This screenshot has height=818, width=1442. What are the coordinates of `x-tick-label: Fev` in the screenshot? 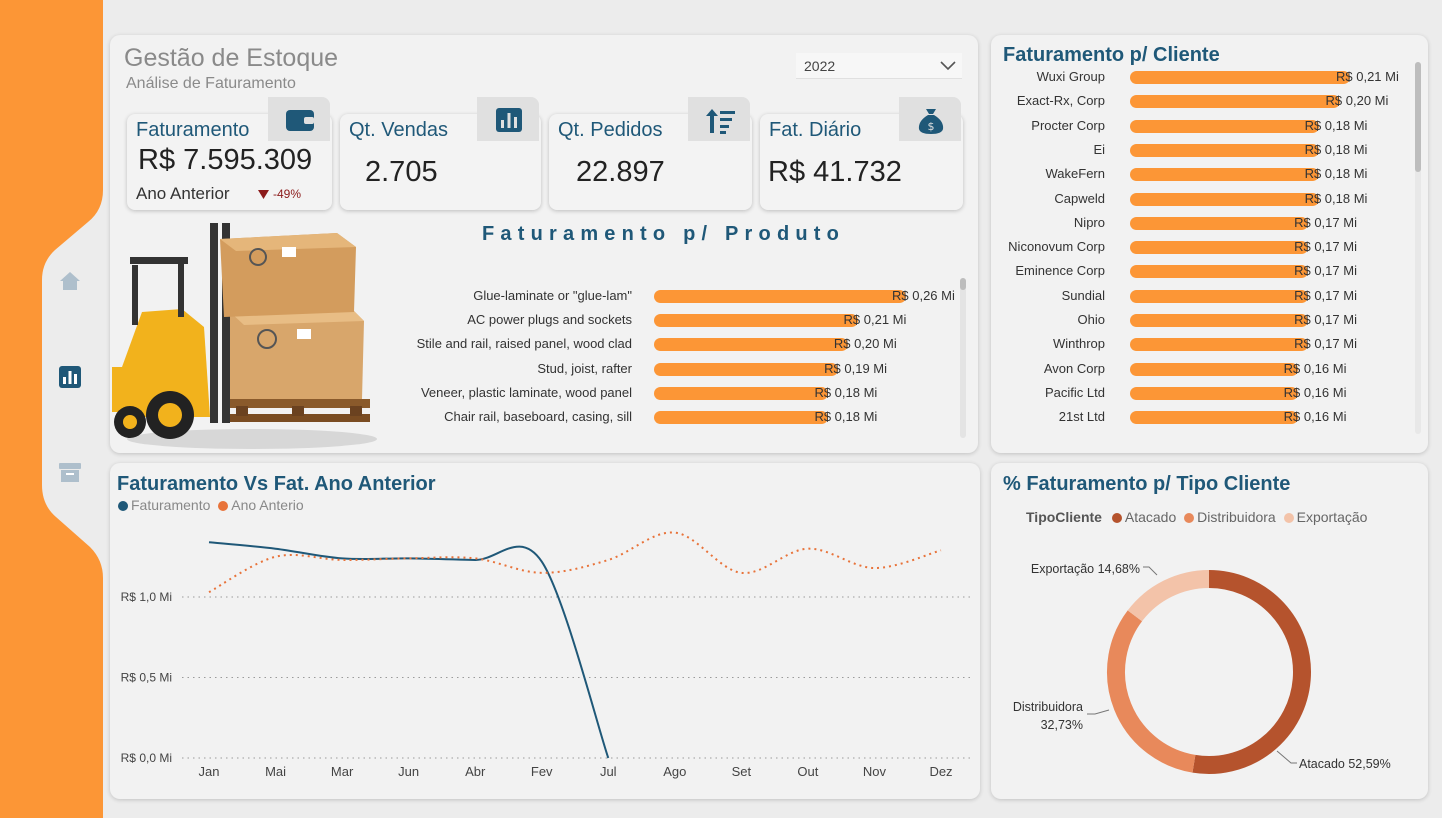 It's located at (542, 771).